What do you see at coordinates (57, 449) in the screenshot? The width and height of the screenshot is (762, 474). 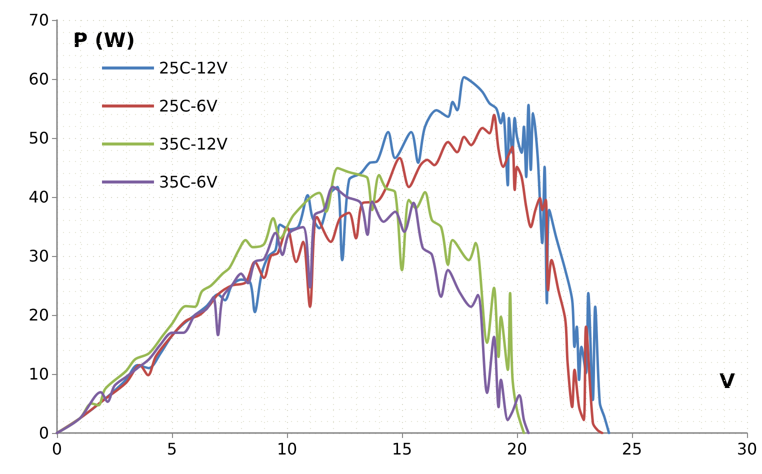 I see `x-tick-label: 0` at bounding box center [57, 449].